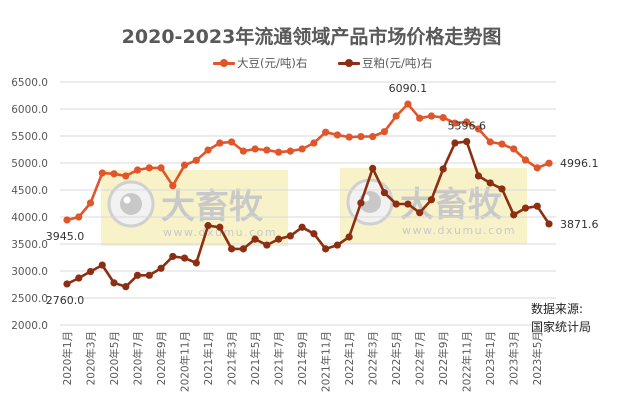 The width and height of the screenshot is (623, 405). I want to click on legend-label-soymeal: 豆粕(元/吨)右, so click(397, 63).